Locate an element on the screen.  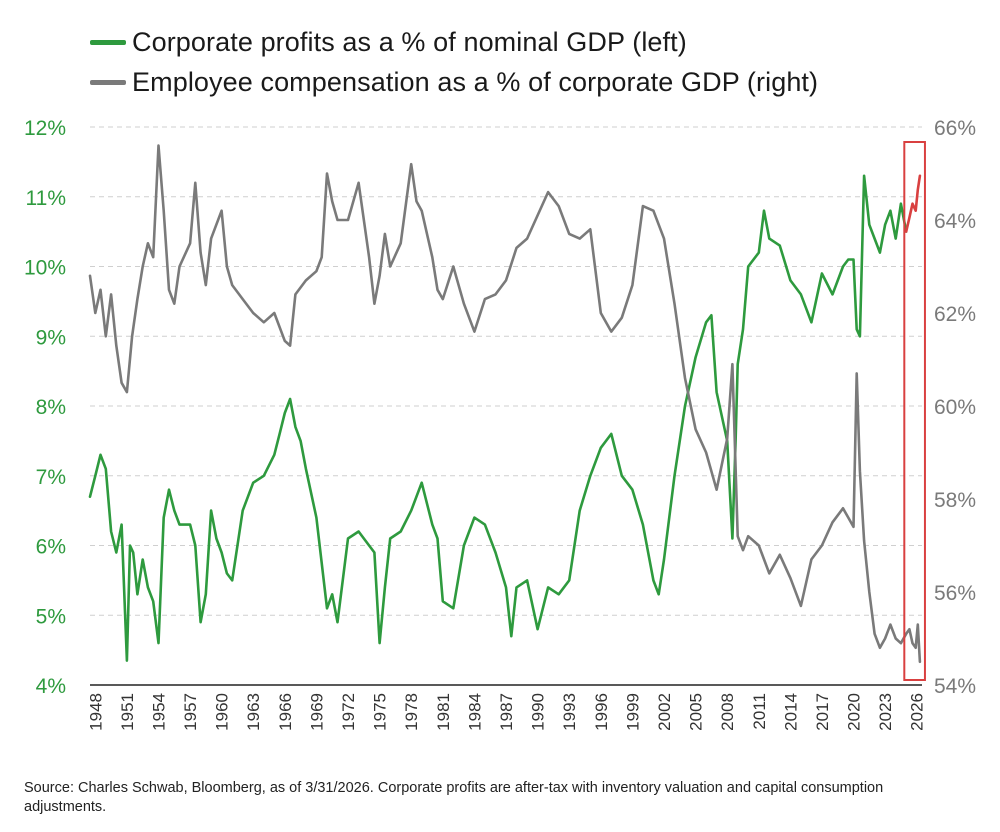
x-tick-label: 2011 is located at coordinates (759, 711).